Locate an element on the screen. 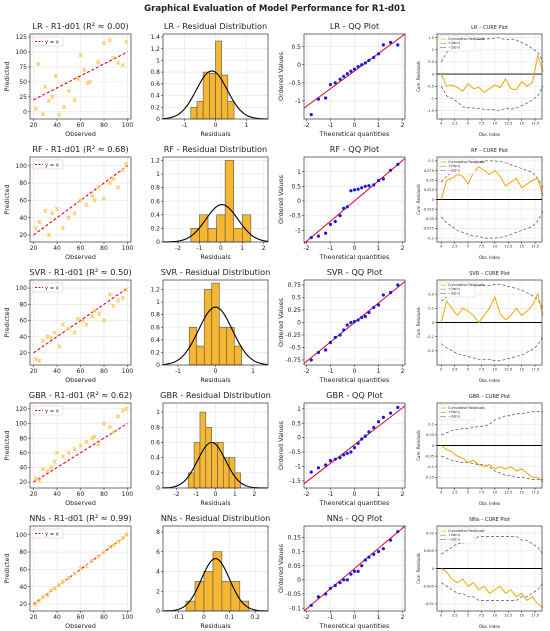 The width and height of the screenshot is (550, 631). x-tick-label: 40 is located at coordinates (57, 494).